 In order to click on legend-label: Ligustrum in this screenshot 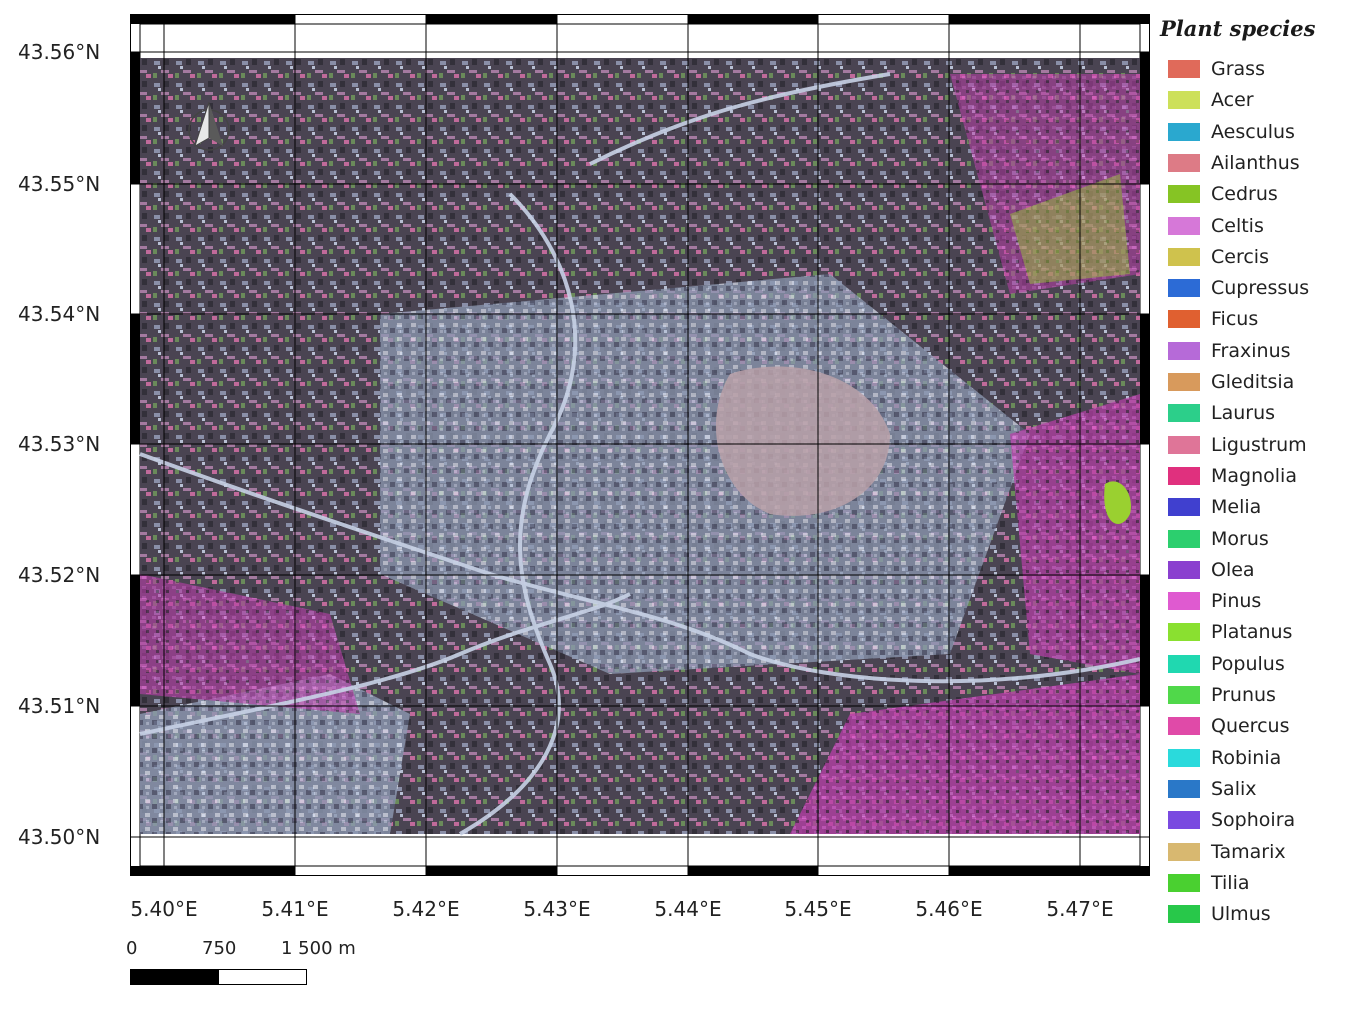, I will do `click(1259, 444)`.